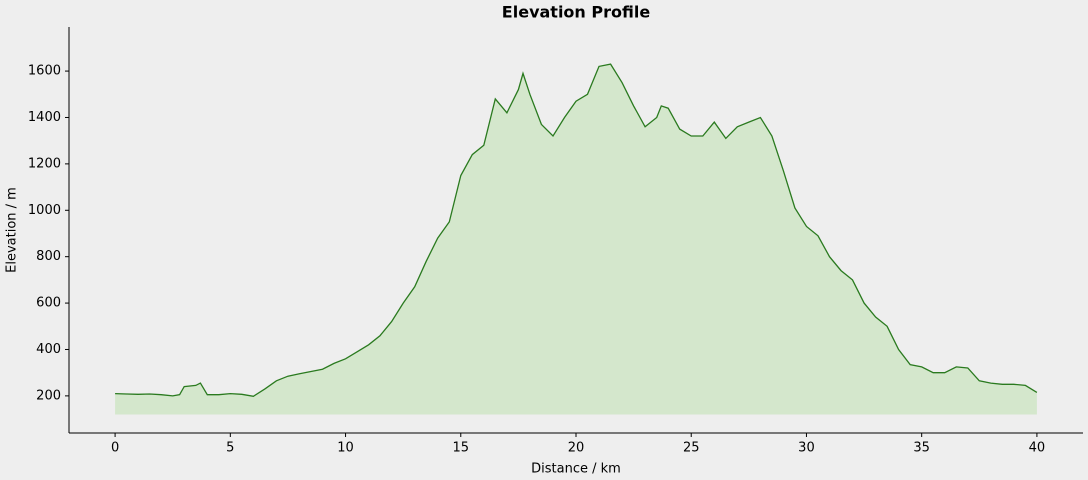 The height and width of the screenshot is (480, 1088). What do you see at coordinates (576, 448) in the screenshot?
I see `x-tick-label: 20` at bounding box center [576, 448].